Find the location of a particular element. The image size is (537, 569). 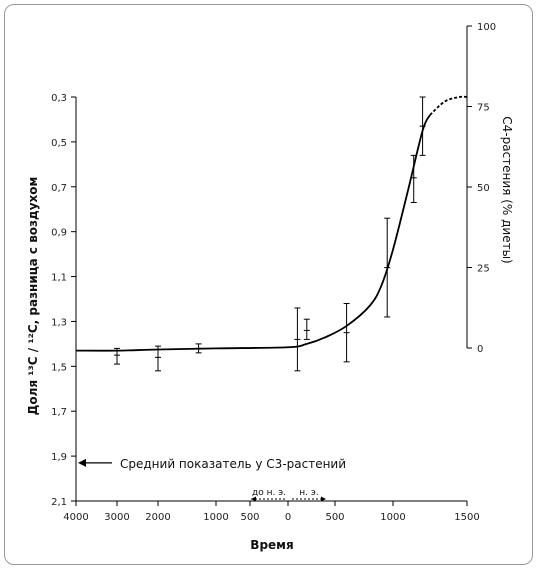

era-arrowhead-ad is located at coordinates (323, 499).